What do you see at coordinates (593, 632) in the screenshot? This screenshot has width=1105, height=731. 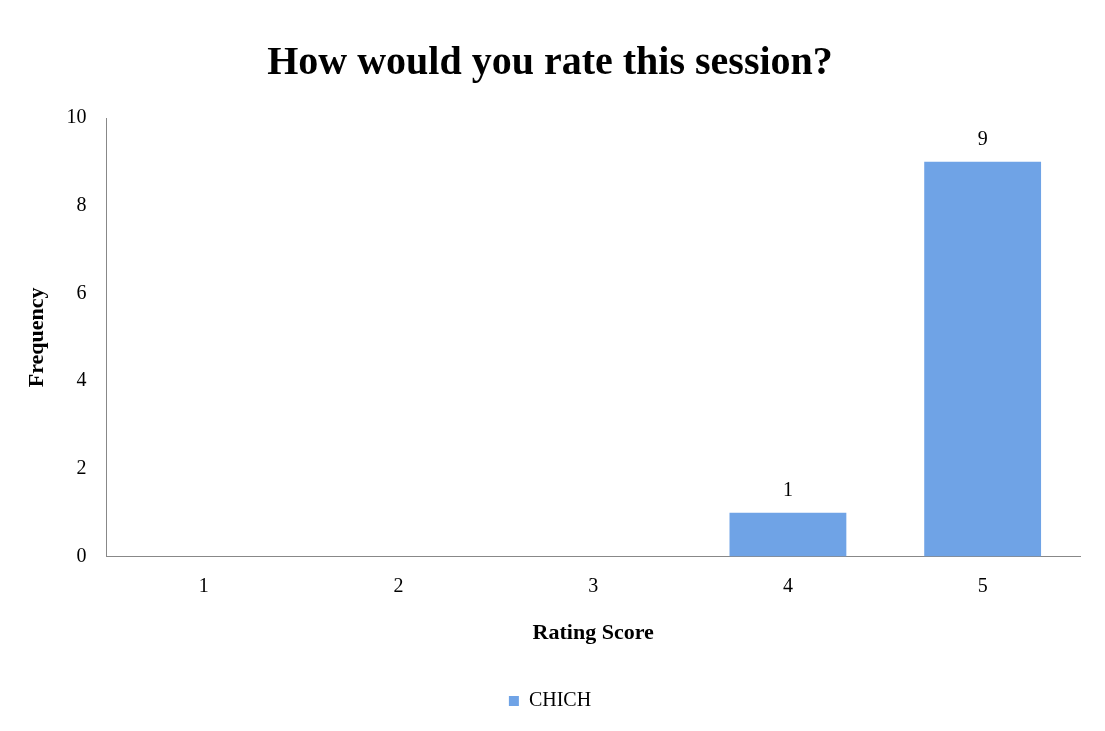 I see `x-axis-title: Rating Score` at bounding box center [593, 632].